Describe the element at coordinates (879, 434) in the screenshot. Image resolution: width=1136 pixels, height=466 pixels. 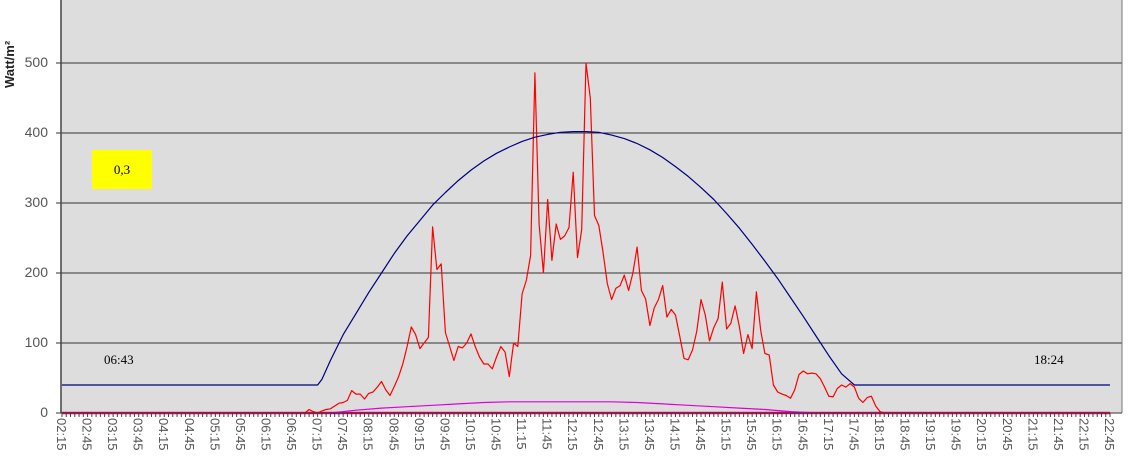
I see `x-tick-label: 18:15` at that location.